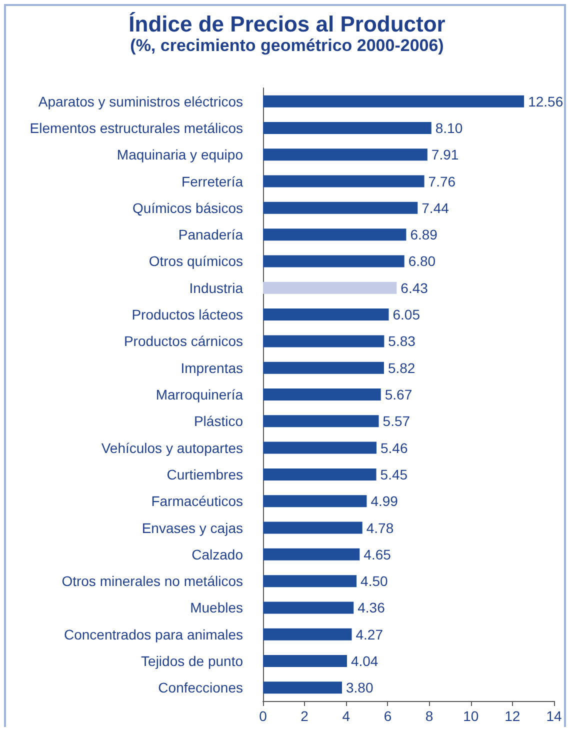  What do you see at coordinates (140, 101) in the screenshot?
I see `y-tick-label: Aparatos y suministros eléctricos` at bounding box center [140, 101].